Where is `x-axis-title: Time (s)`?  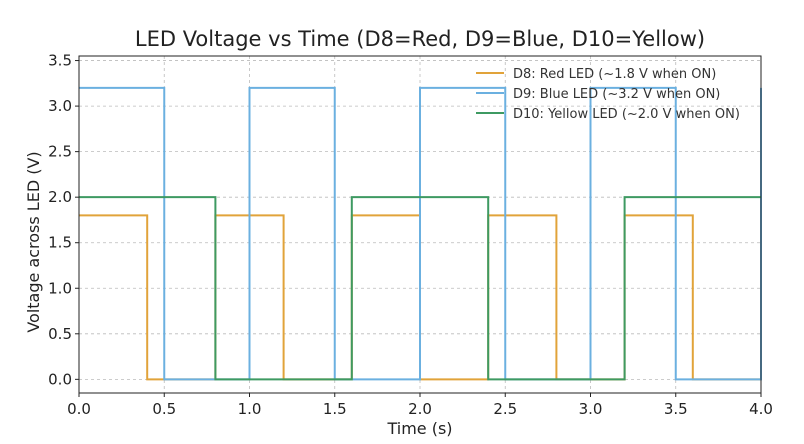 x-axis-title: Time (s) is located at coordinates (419, 428).